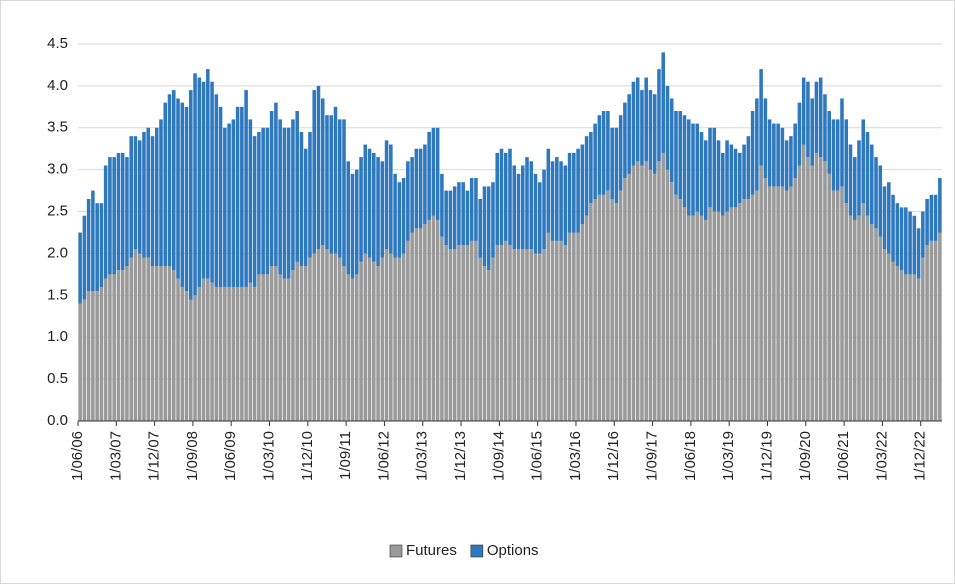  Describe the element at coordinates (57, 211) in the screenshot. I see `y-tick-label: 2.5` at that location.